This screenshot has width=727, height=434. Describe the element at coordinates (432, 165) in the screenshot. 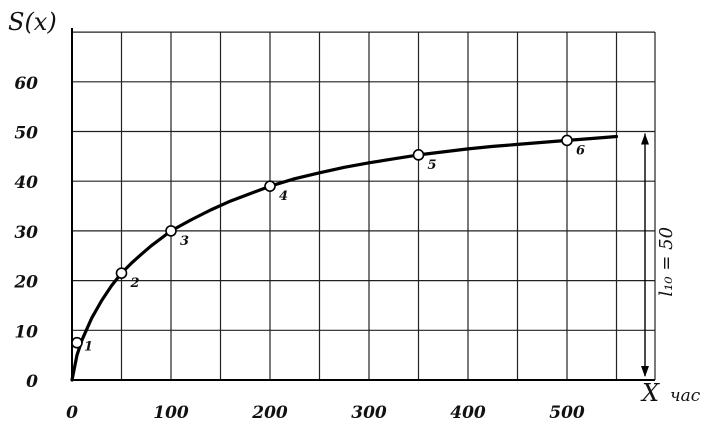

I see `data-point-label: 5` at that location.